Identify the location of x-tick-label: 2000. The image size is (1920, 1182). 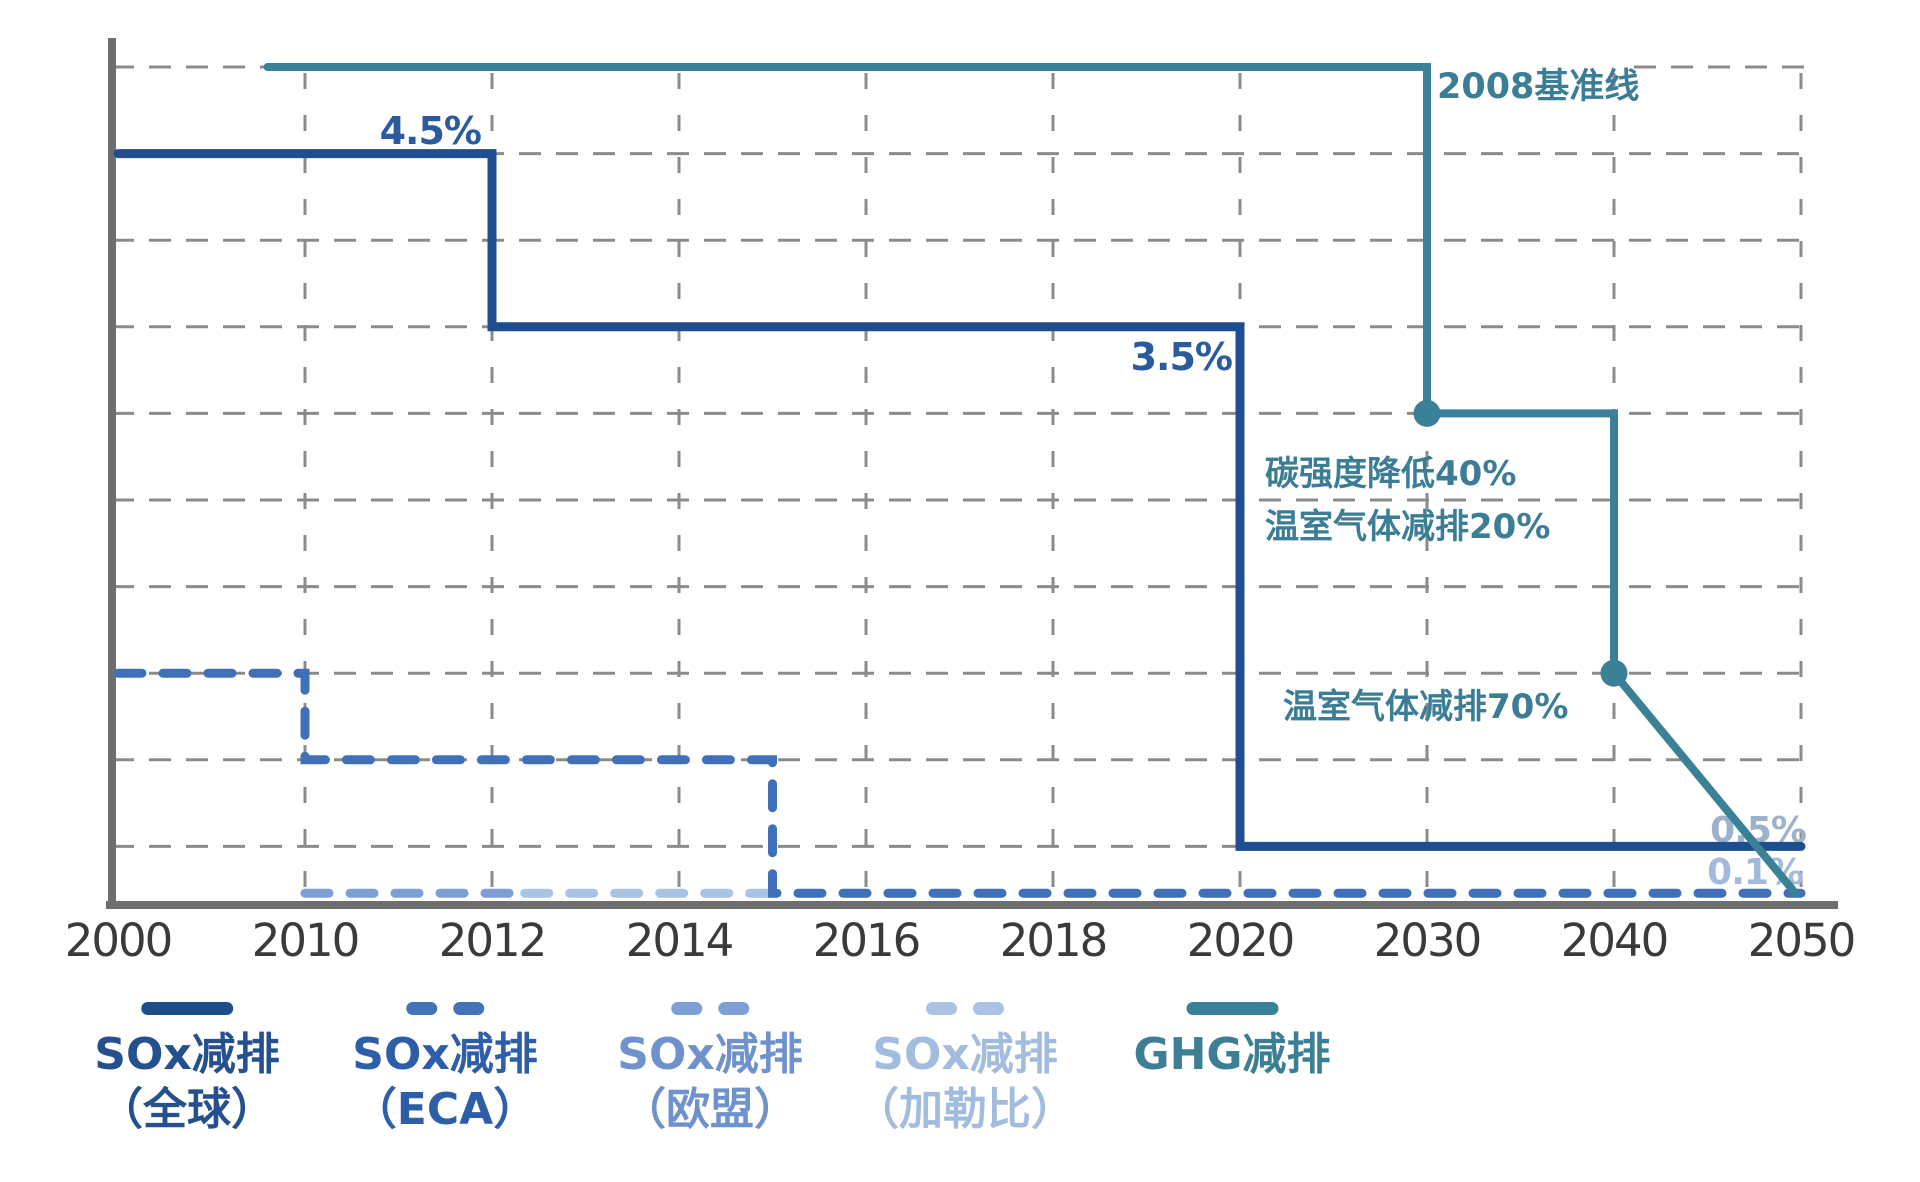
(118, 940).